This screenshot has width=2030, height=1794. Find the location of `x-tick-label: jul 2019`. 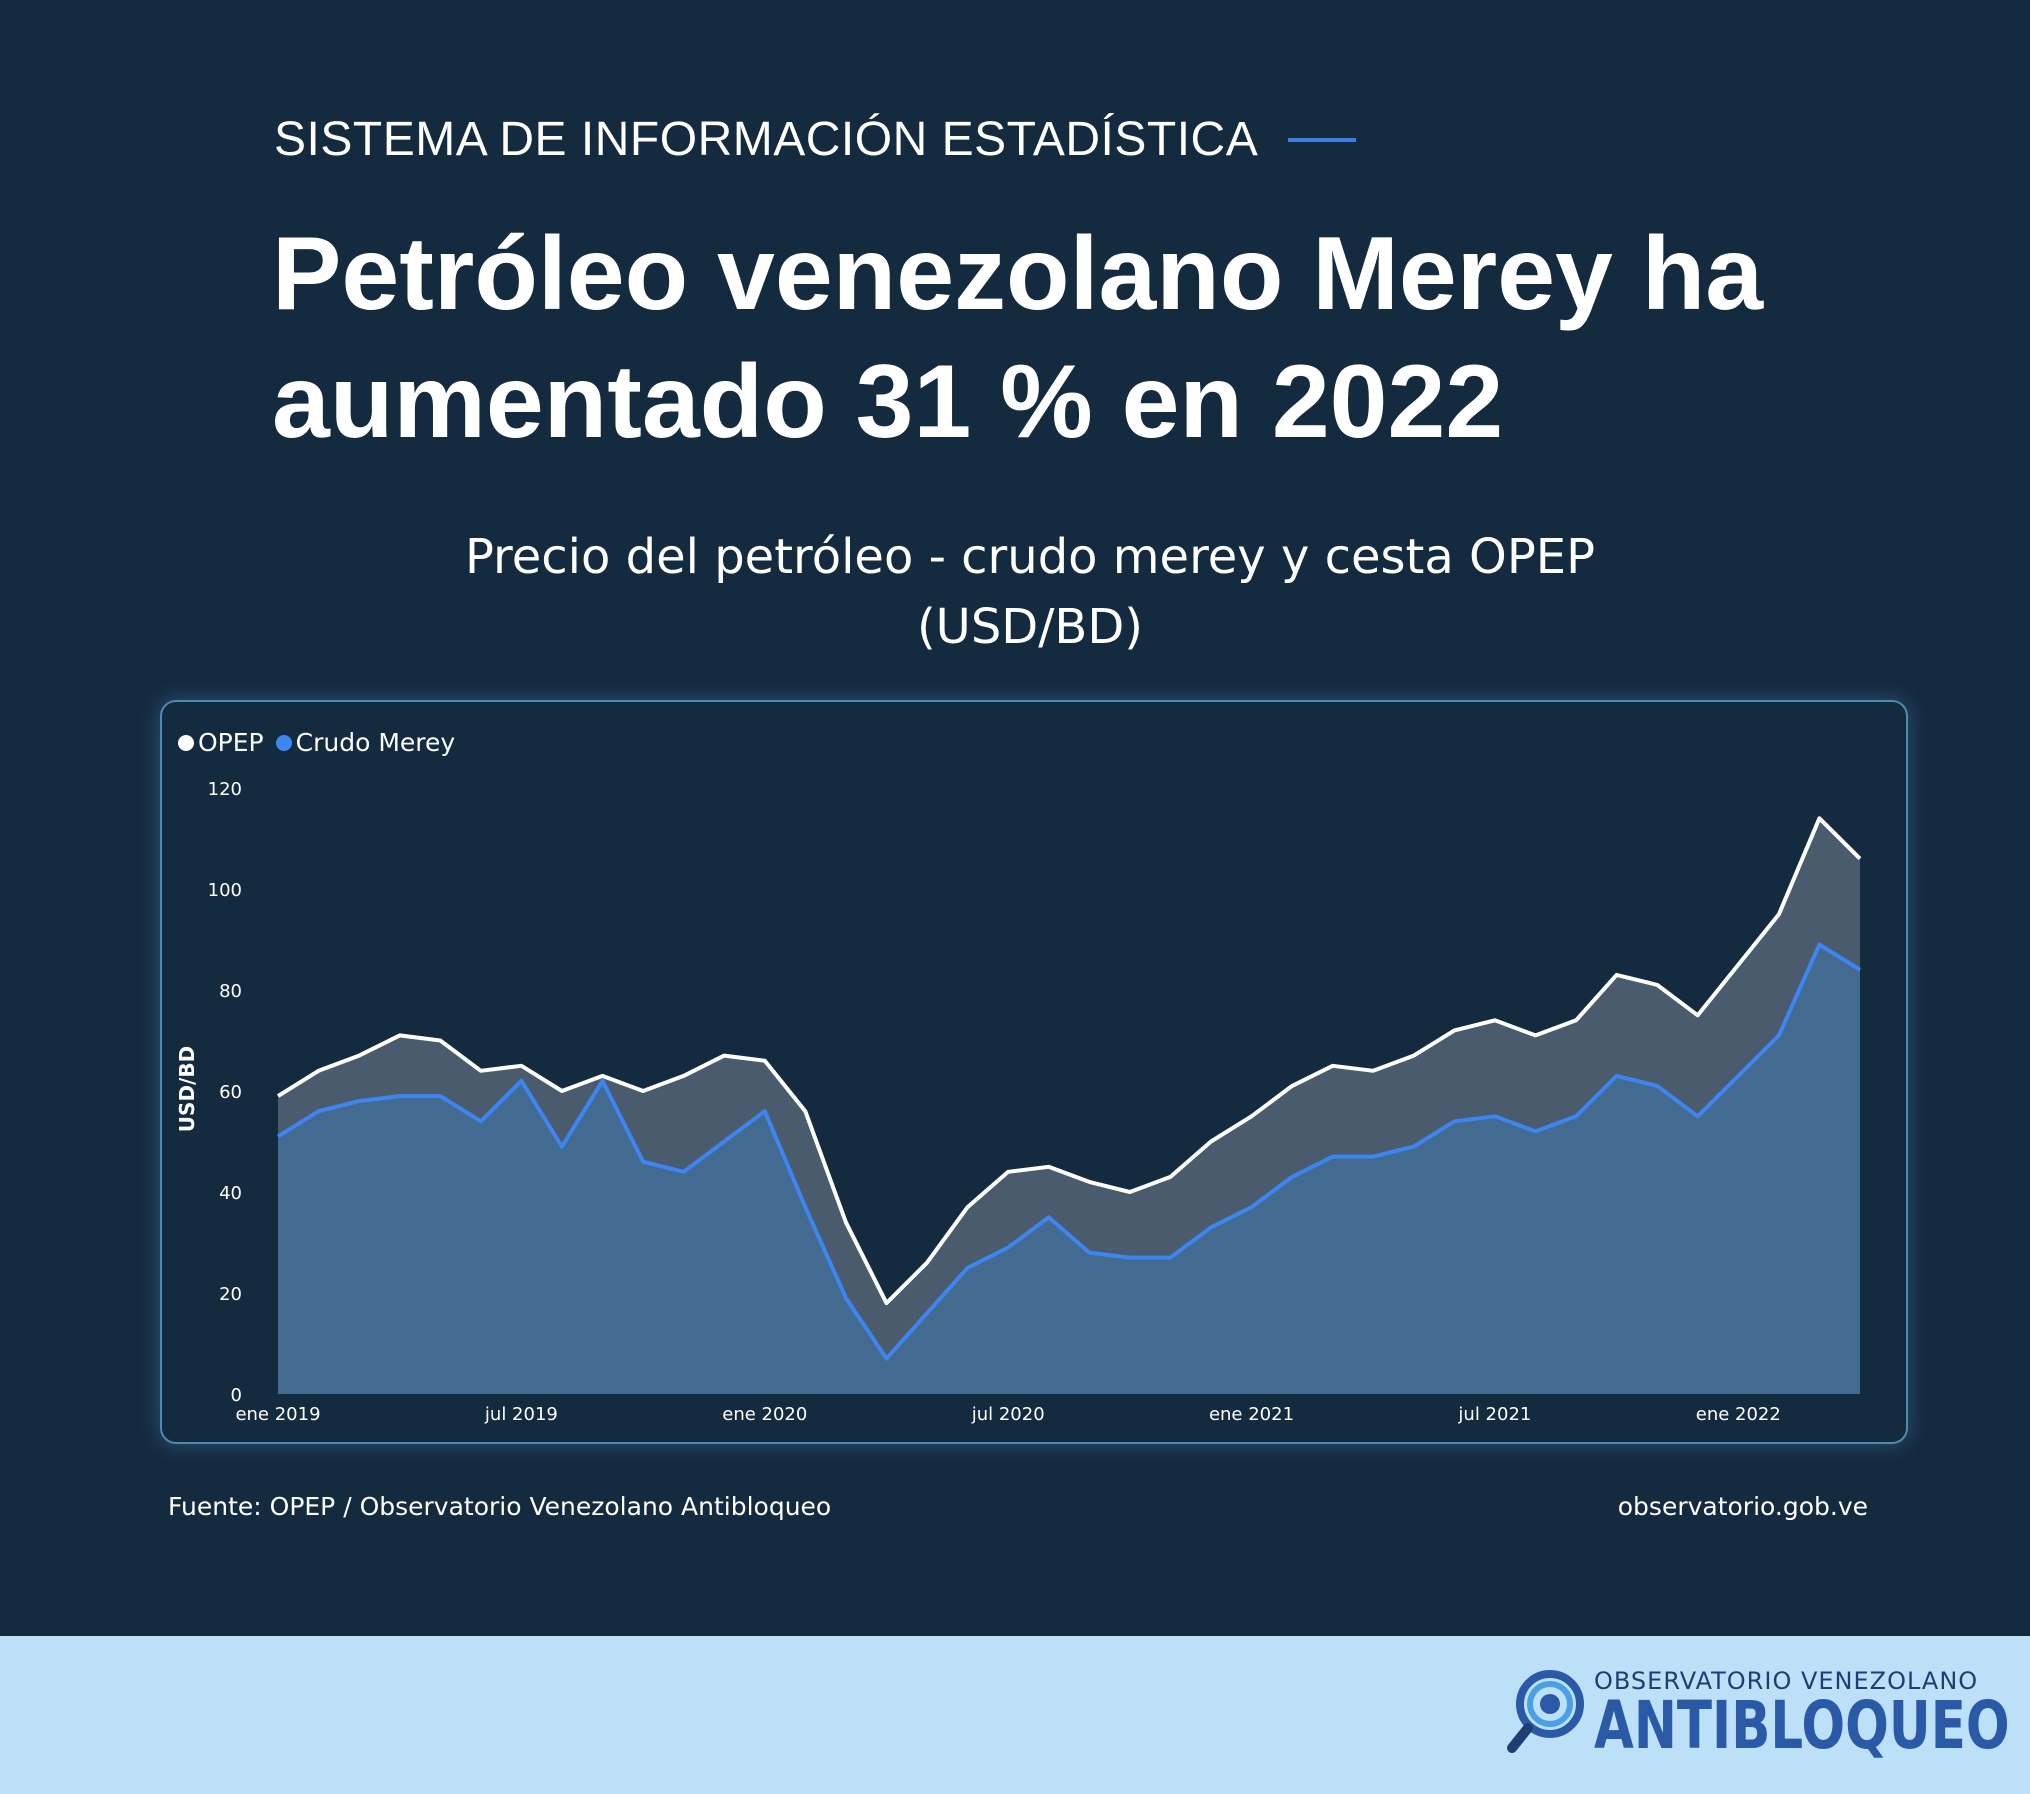

x-tick-label: jul 2019 is located at coordinates (521, 1414).